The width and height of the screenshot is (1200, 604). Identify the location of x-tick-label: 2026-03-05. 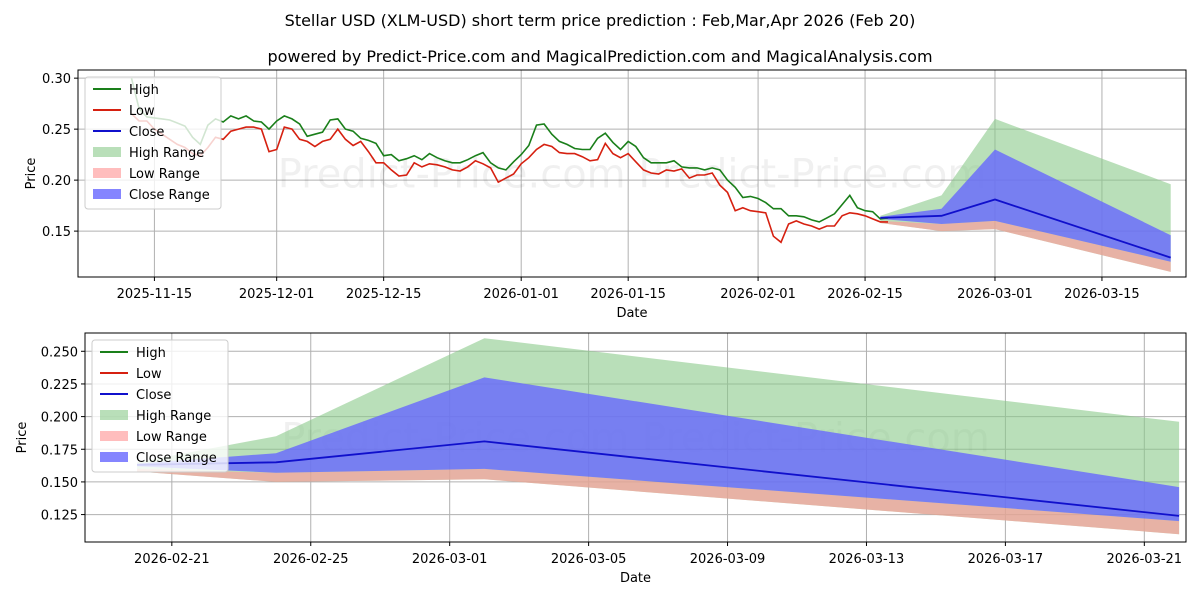
(589, 559).